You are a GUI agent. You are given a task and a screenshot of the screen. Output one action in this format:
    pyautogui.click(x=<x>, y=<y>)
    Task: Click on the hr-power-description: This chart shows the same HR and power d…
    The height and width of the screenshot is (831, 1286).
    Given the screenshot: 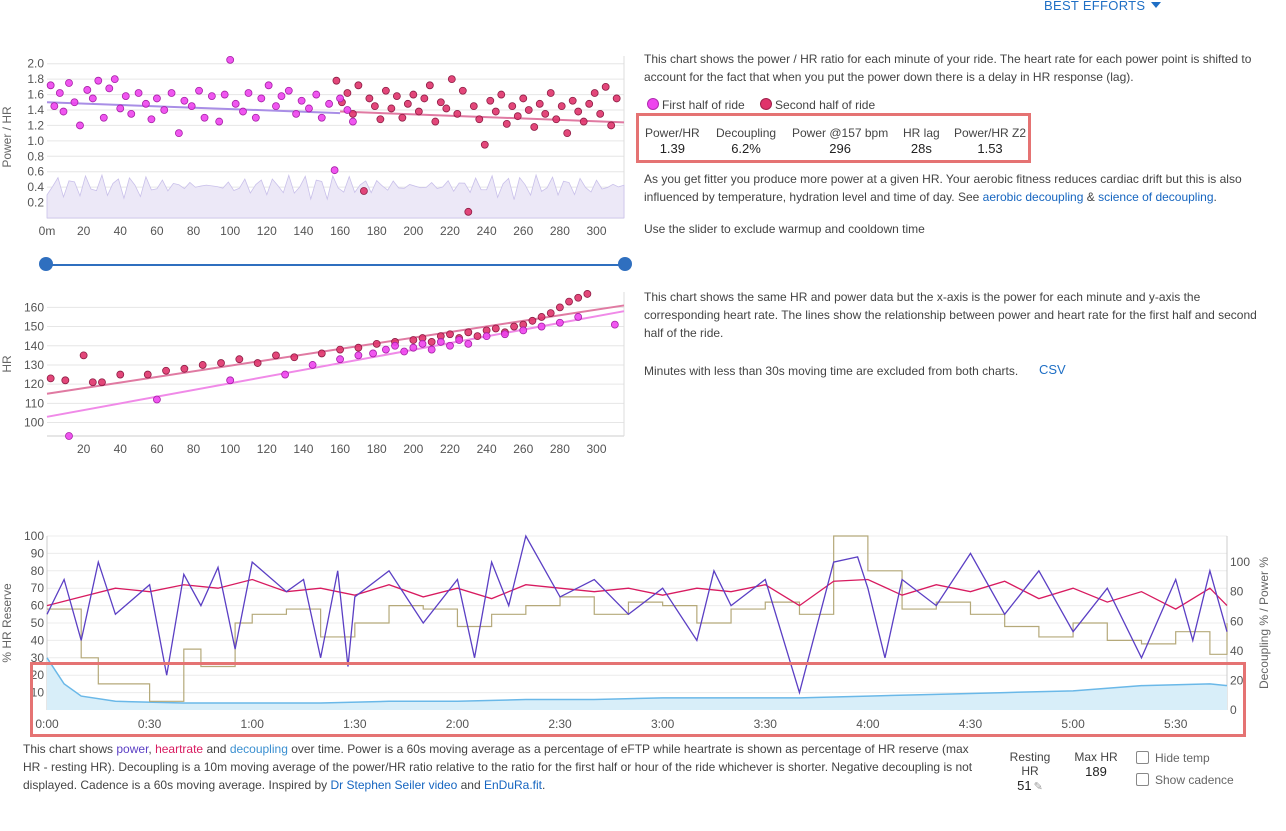 What is the action you would take?
    pyautogui.click(x=950, y=315)
    